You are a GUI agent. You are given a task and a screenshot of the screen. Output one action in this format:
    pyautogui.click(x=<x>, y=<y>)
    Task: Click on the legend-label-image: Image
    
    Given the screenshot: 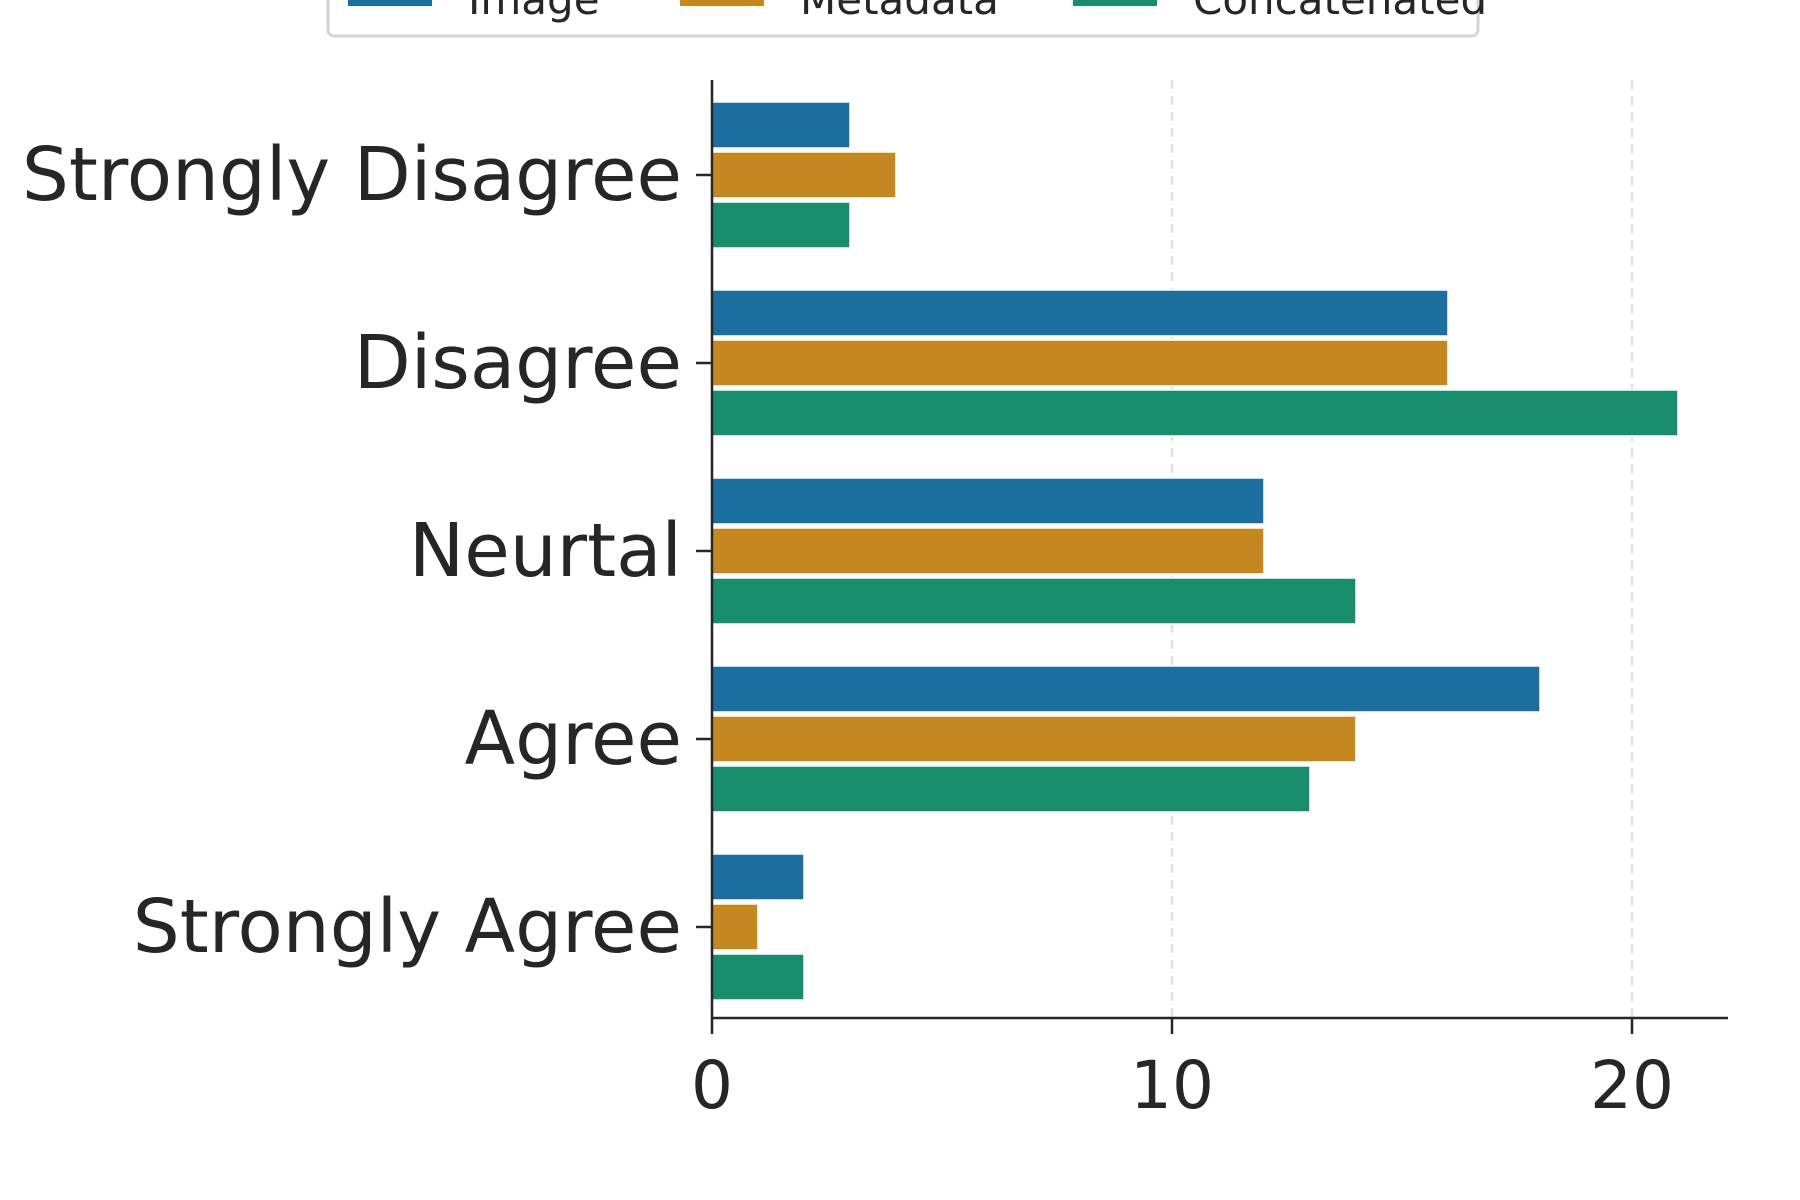 What is the action you would take?
    pyautogui.click(x=534, y=12)
    